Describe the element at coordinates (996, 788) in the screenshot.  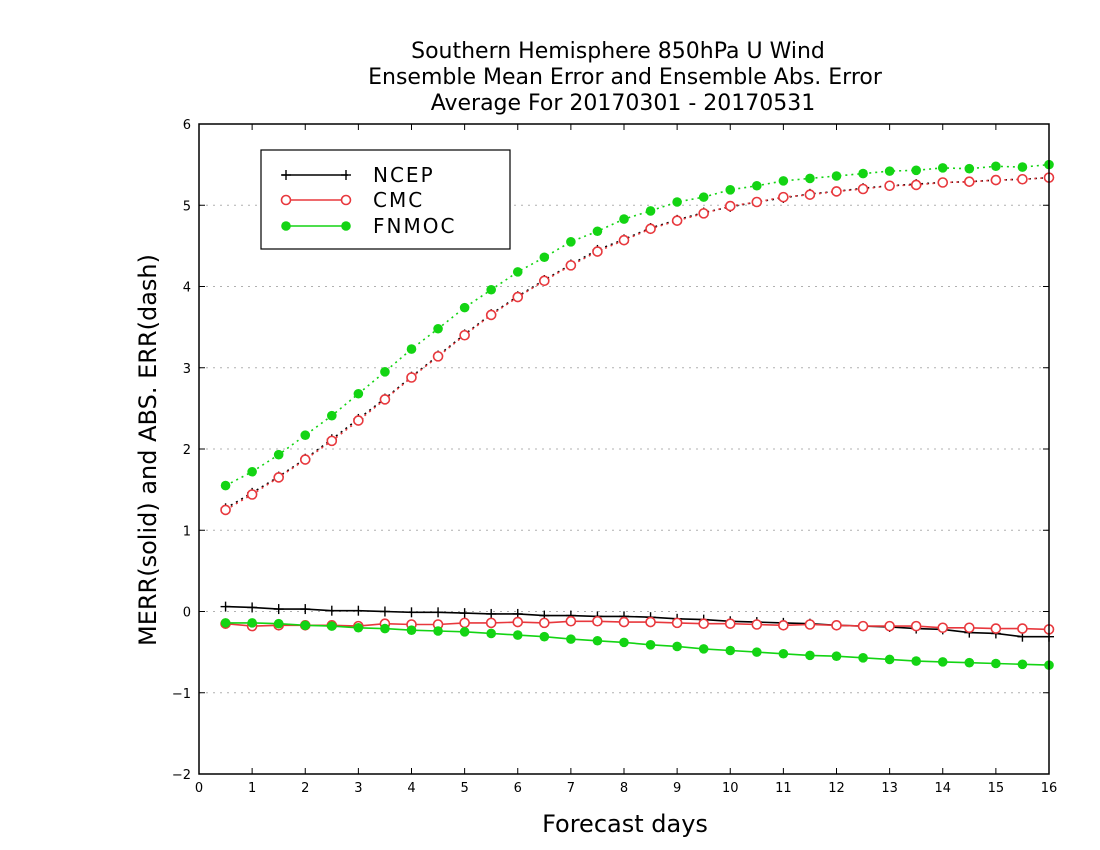
I see `x-tick-label: 15` at that location.